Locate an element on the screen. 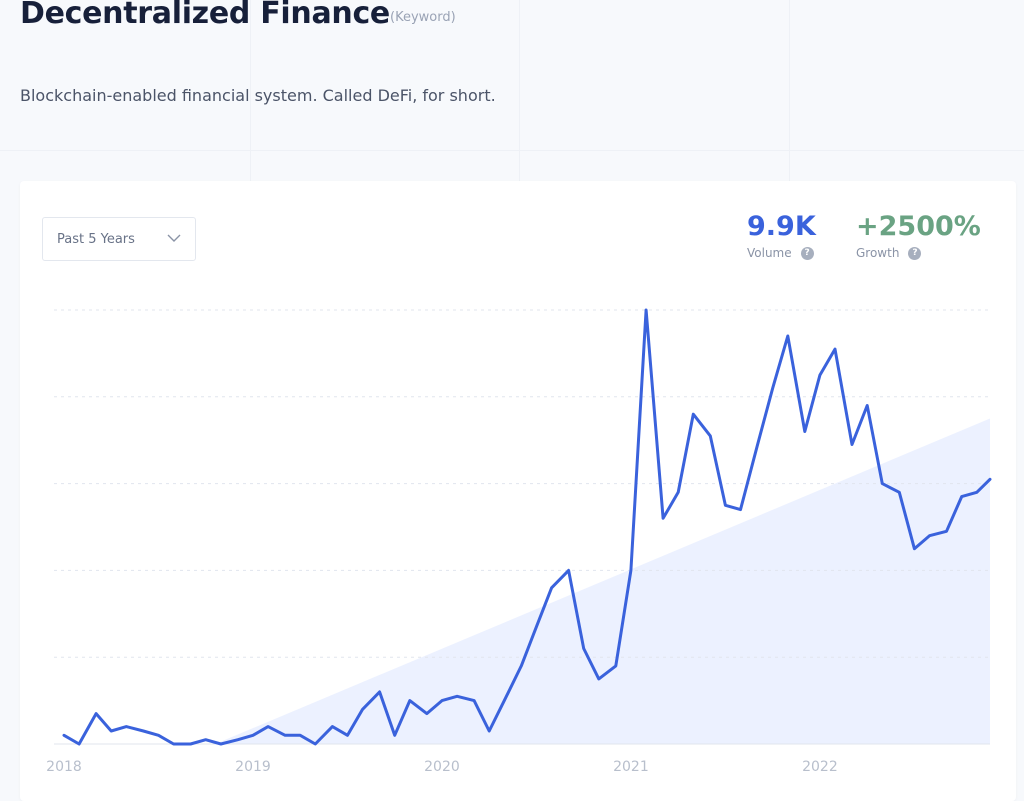 The image size is (1024, 801). x-tick-label: 2022 is located at coordinates (820, 767).